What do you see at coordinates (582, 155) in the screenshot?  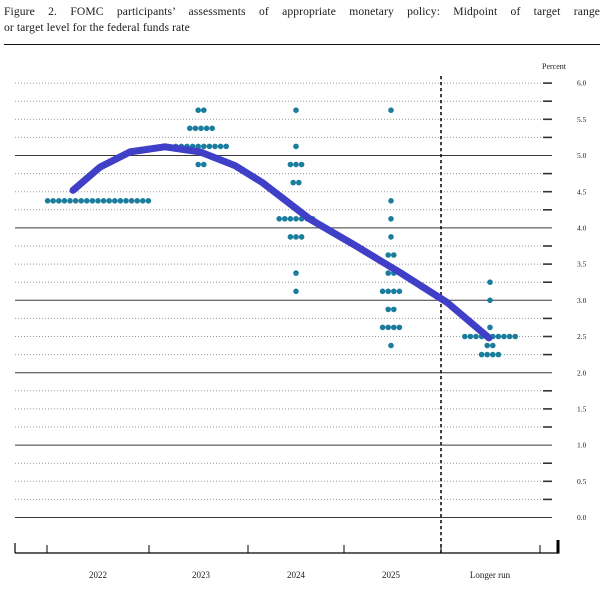 I see `svg-text: 5.0` at bounding box center [582, 155].